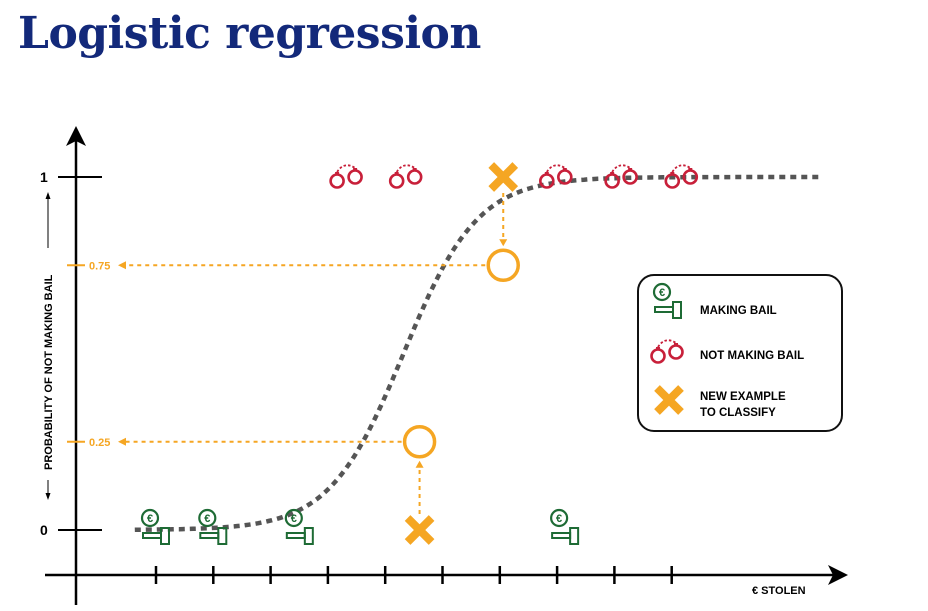  I want to click on y-axis-label: PROBABILITY OF NOT MAKING BAIL, so click(49, 372).